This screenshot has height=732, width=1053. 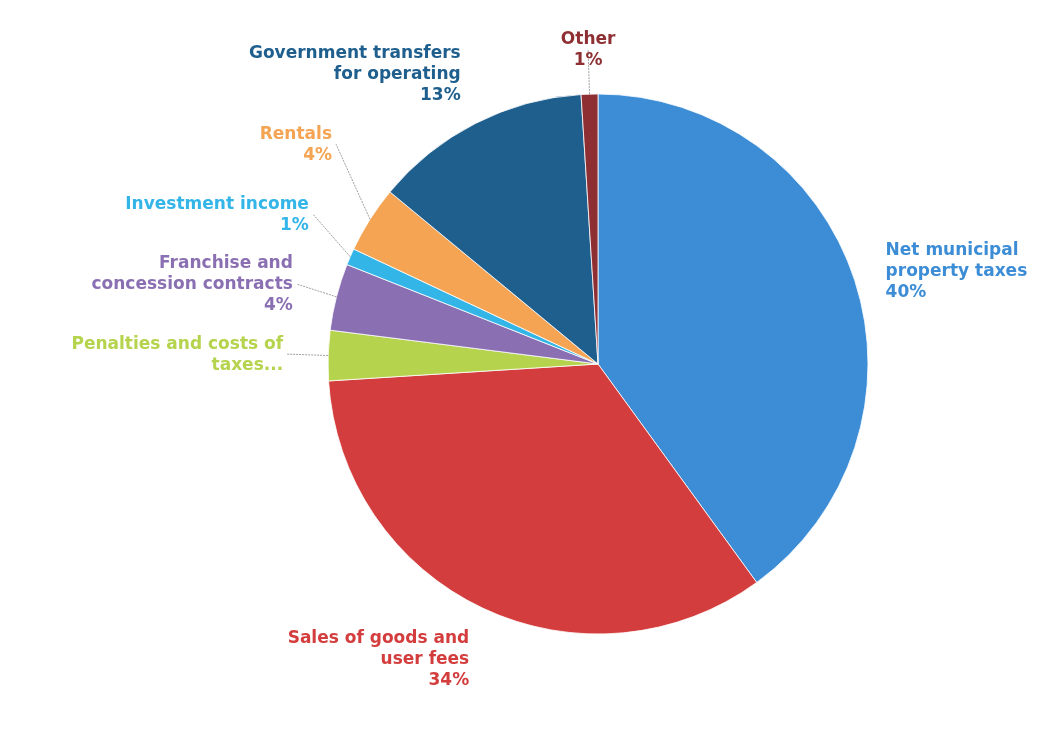 I want to click on data-label: 40%, so click(x=906, y=290).